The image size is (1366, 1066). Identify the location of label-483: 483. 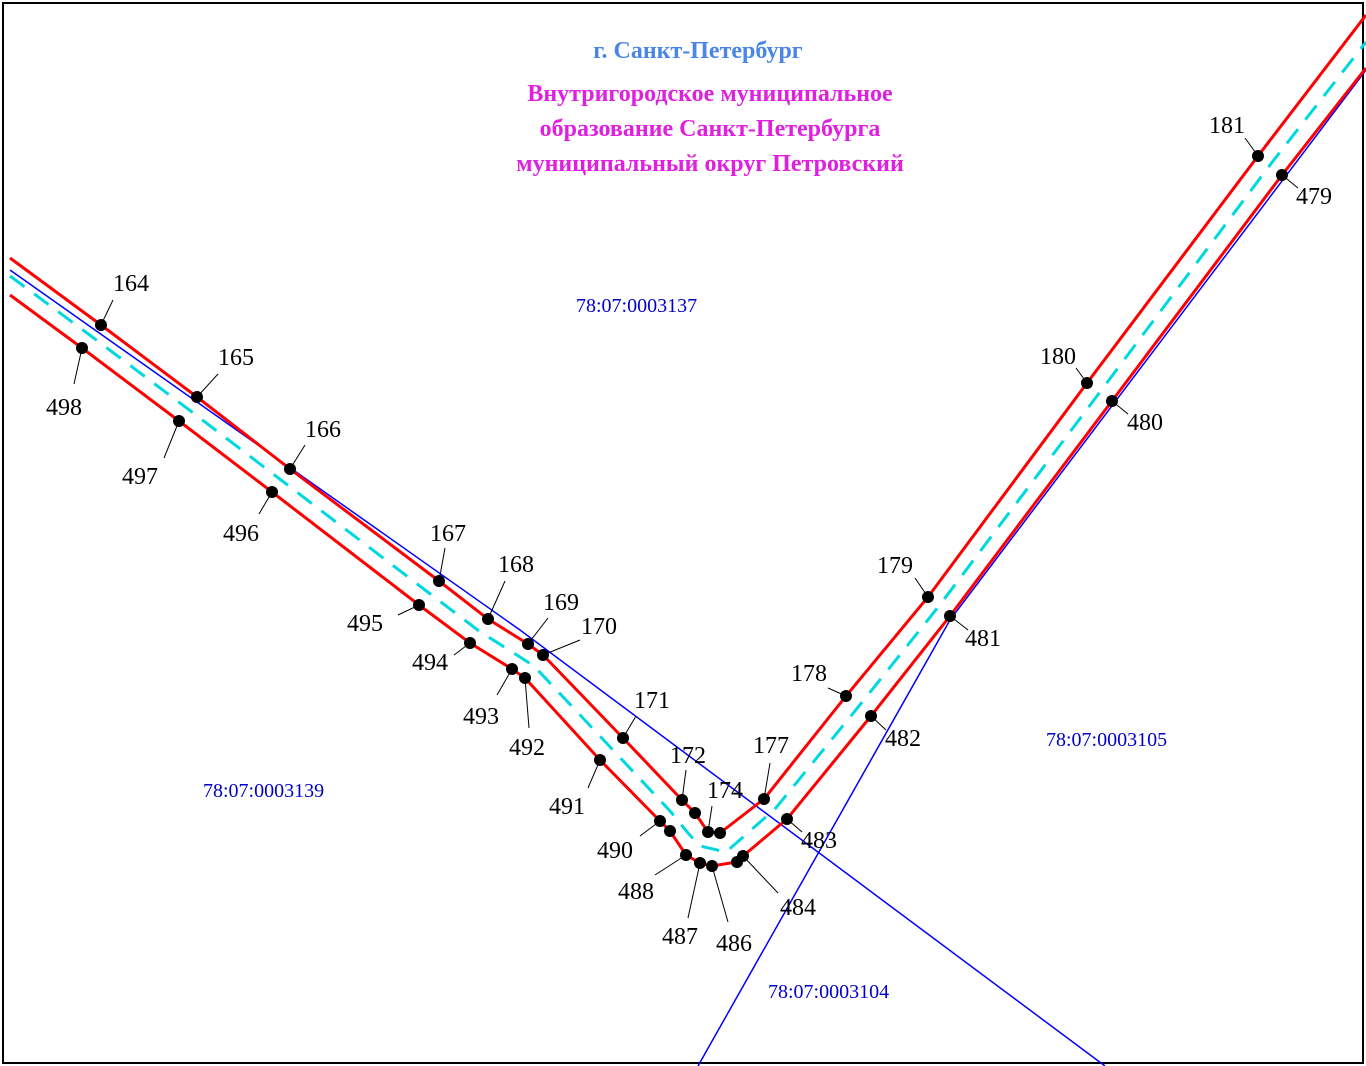
(819, 841).